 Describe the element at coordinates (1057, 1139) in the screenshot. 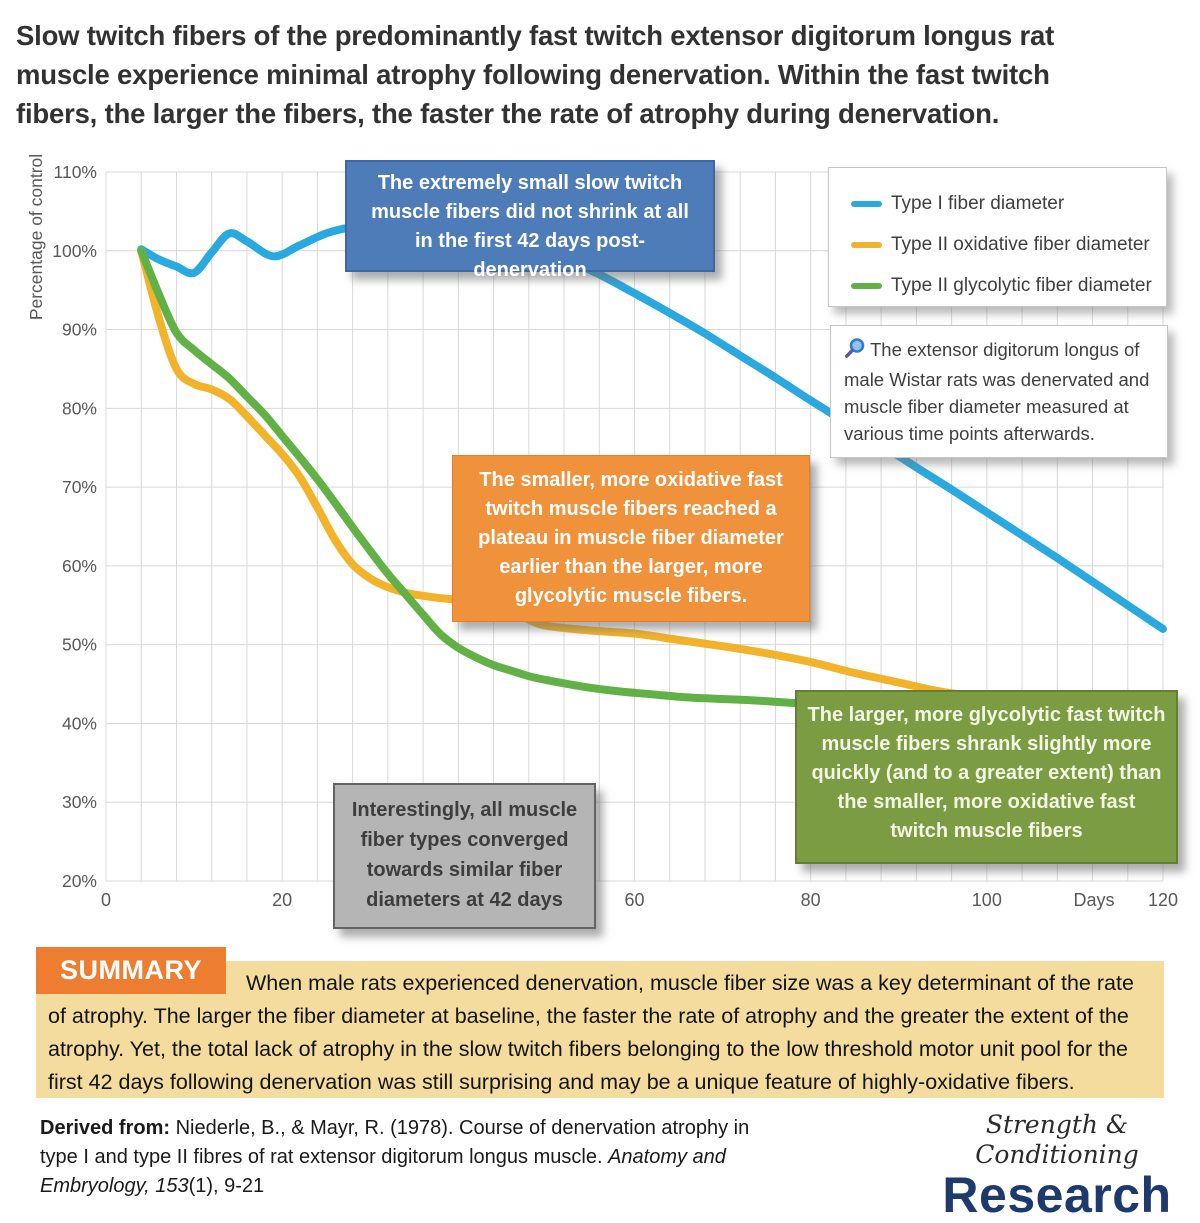

I see `logo-script-line: Strength & Conditioning` at that location.